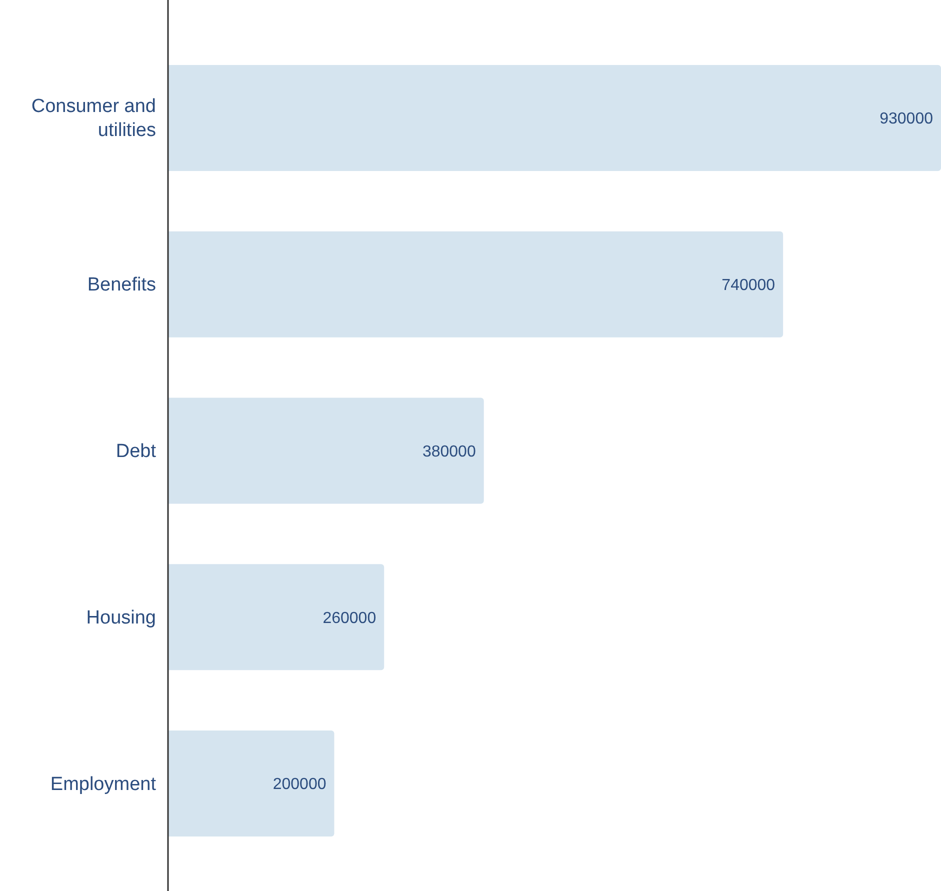 This screenshot has height=891, width=941. What do you see at coordinates (93, 118) in the screenshot?
I see `y-tick-label: Consumer and utilities` at bounding box center [93, 118].